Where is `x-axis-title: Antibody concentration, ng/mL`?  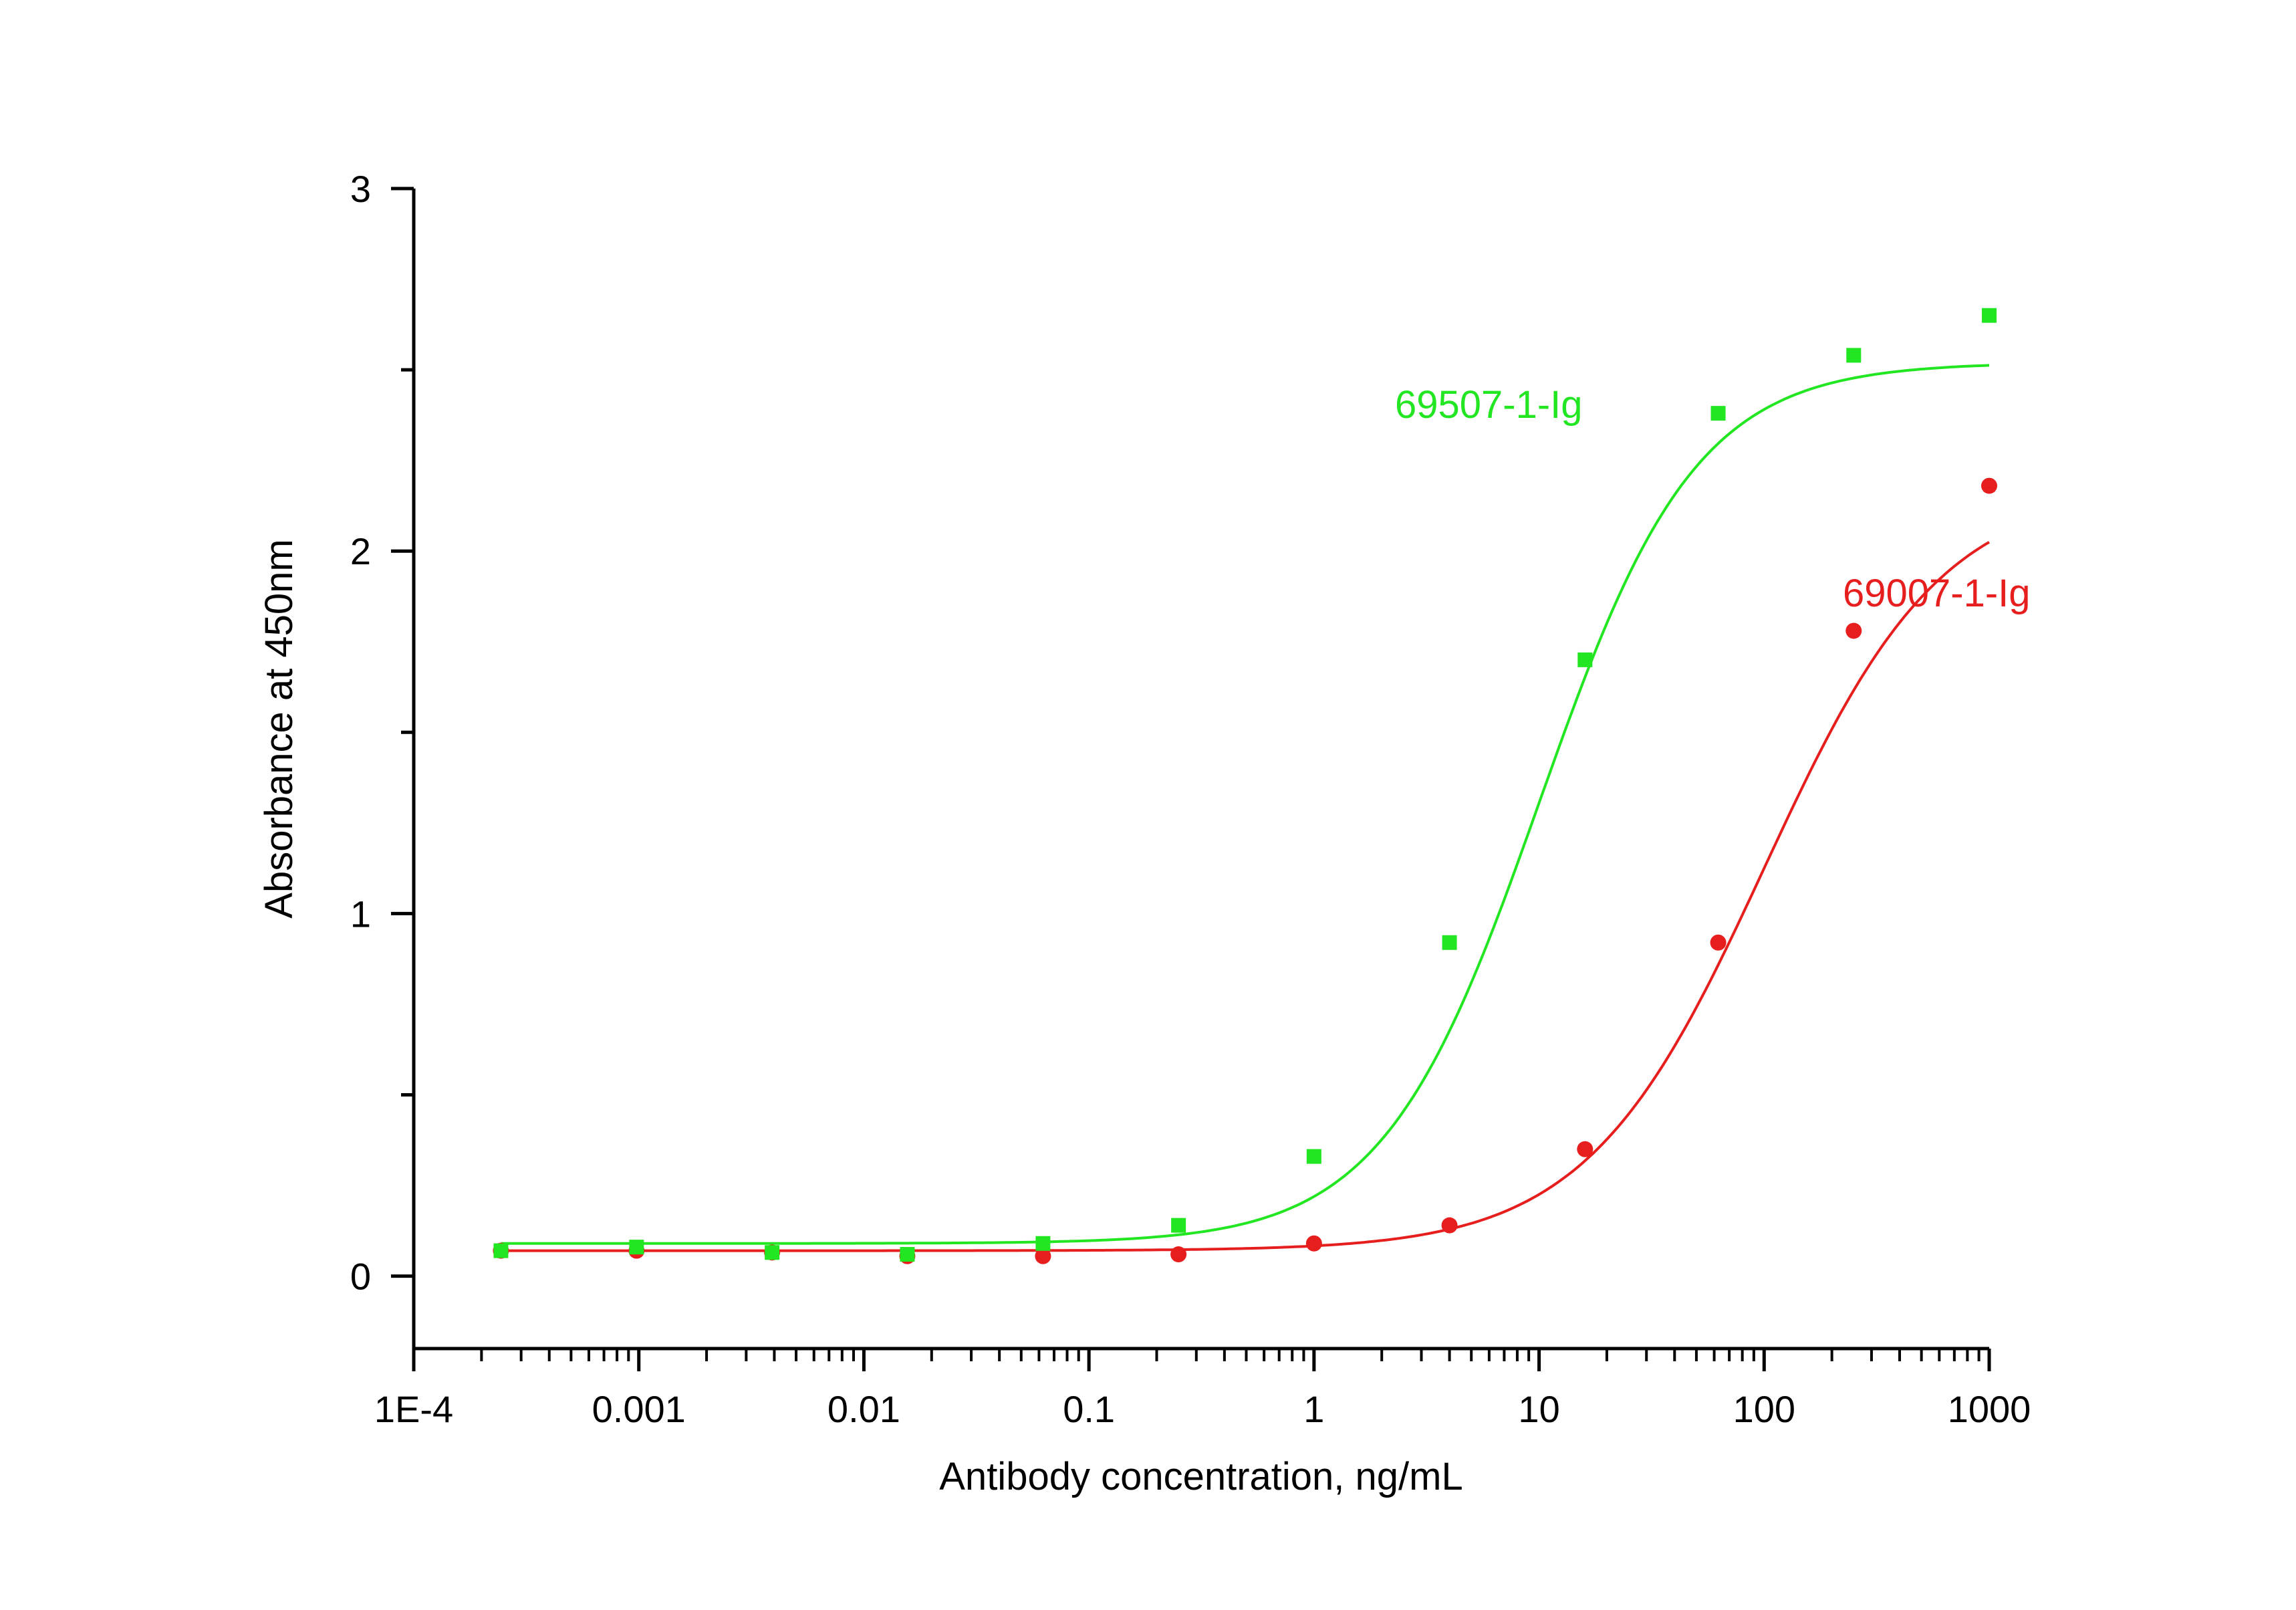
x-axis-title: Antibody concentration, ng/mL is located at coordinates (1200, 1476).